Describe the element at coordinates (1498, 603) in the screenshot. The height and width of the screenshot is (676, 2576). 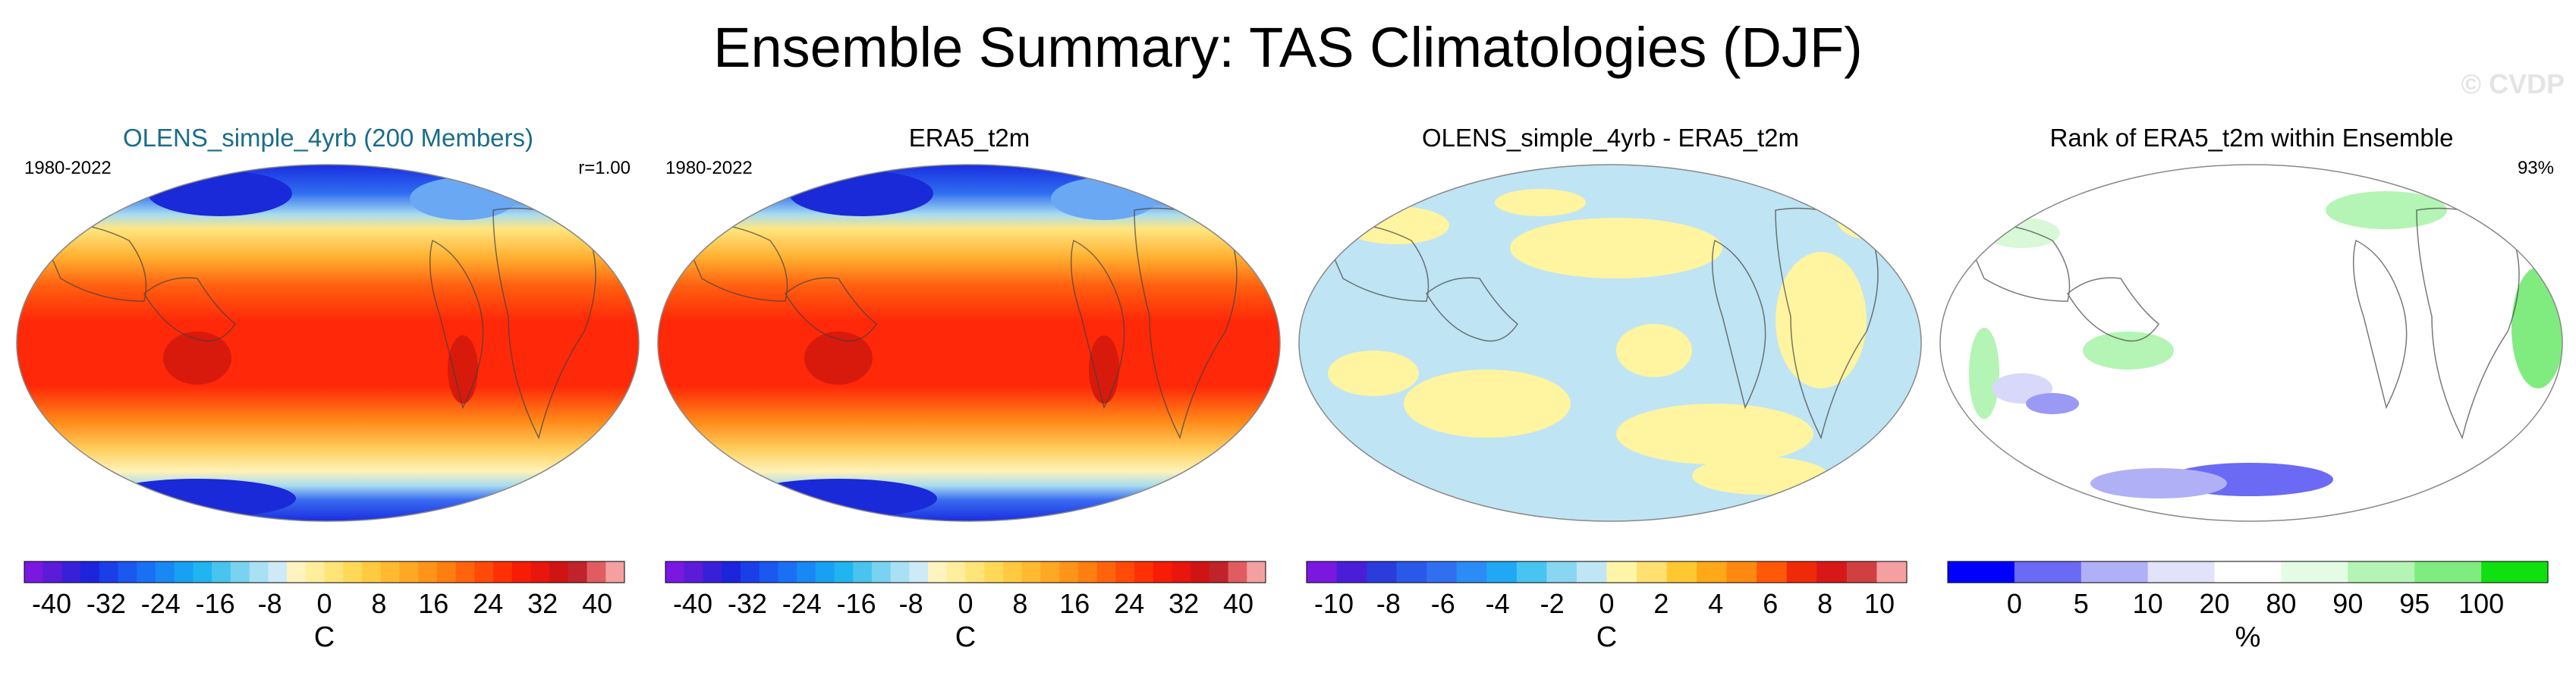
I see `colorbar-tick-label: -4` at that location.